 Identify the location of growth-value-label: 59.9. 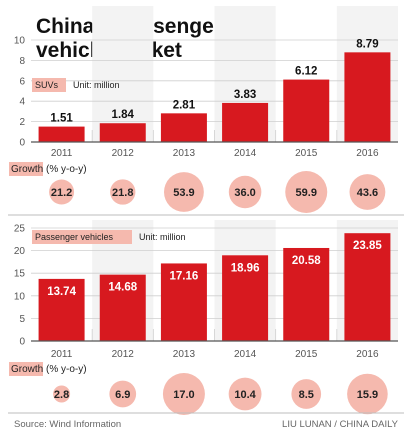
(306, 193).